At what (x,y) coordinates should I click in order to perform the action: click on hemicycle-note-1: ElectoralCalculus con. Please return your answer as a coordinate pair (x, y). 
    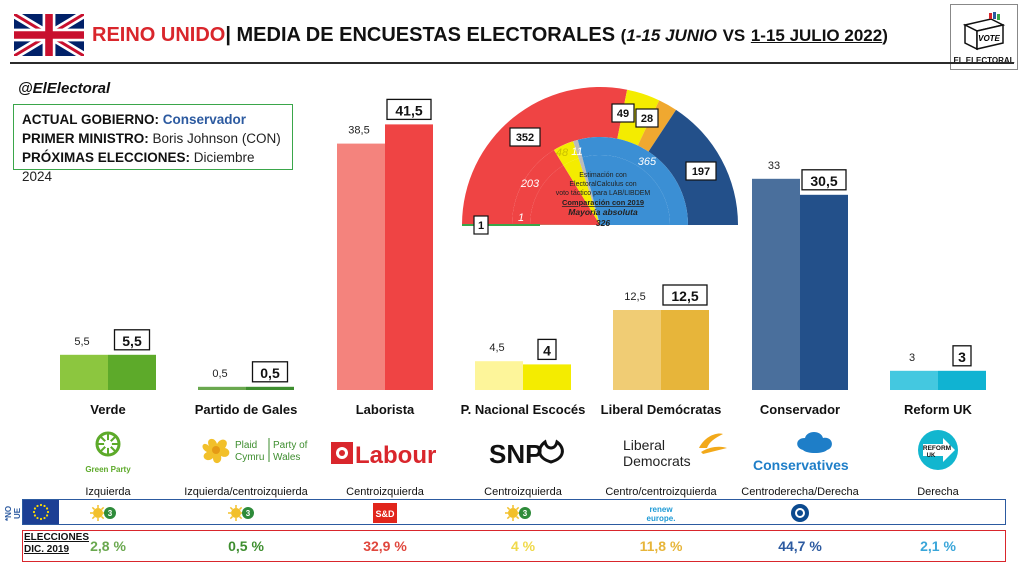
    Looking at the image, I should click on (602, 184).